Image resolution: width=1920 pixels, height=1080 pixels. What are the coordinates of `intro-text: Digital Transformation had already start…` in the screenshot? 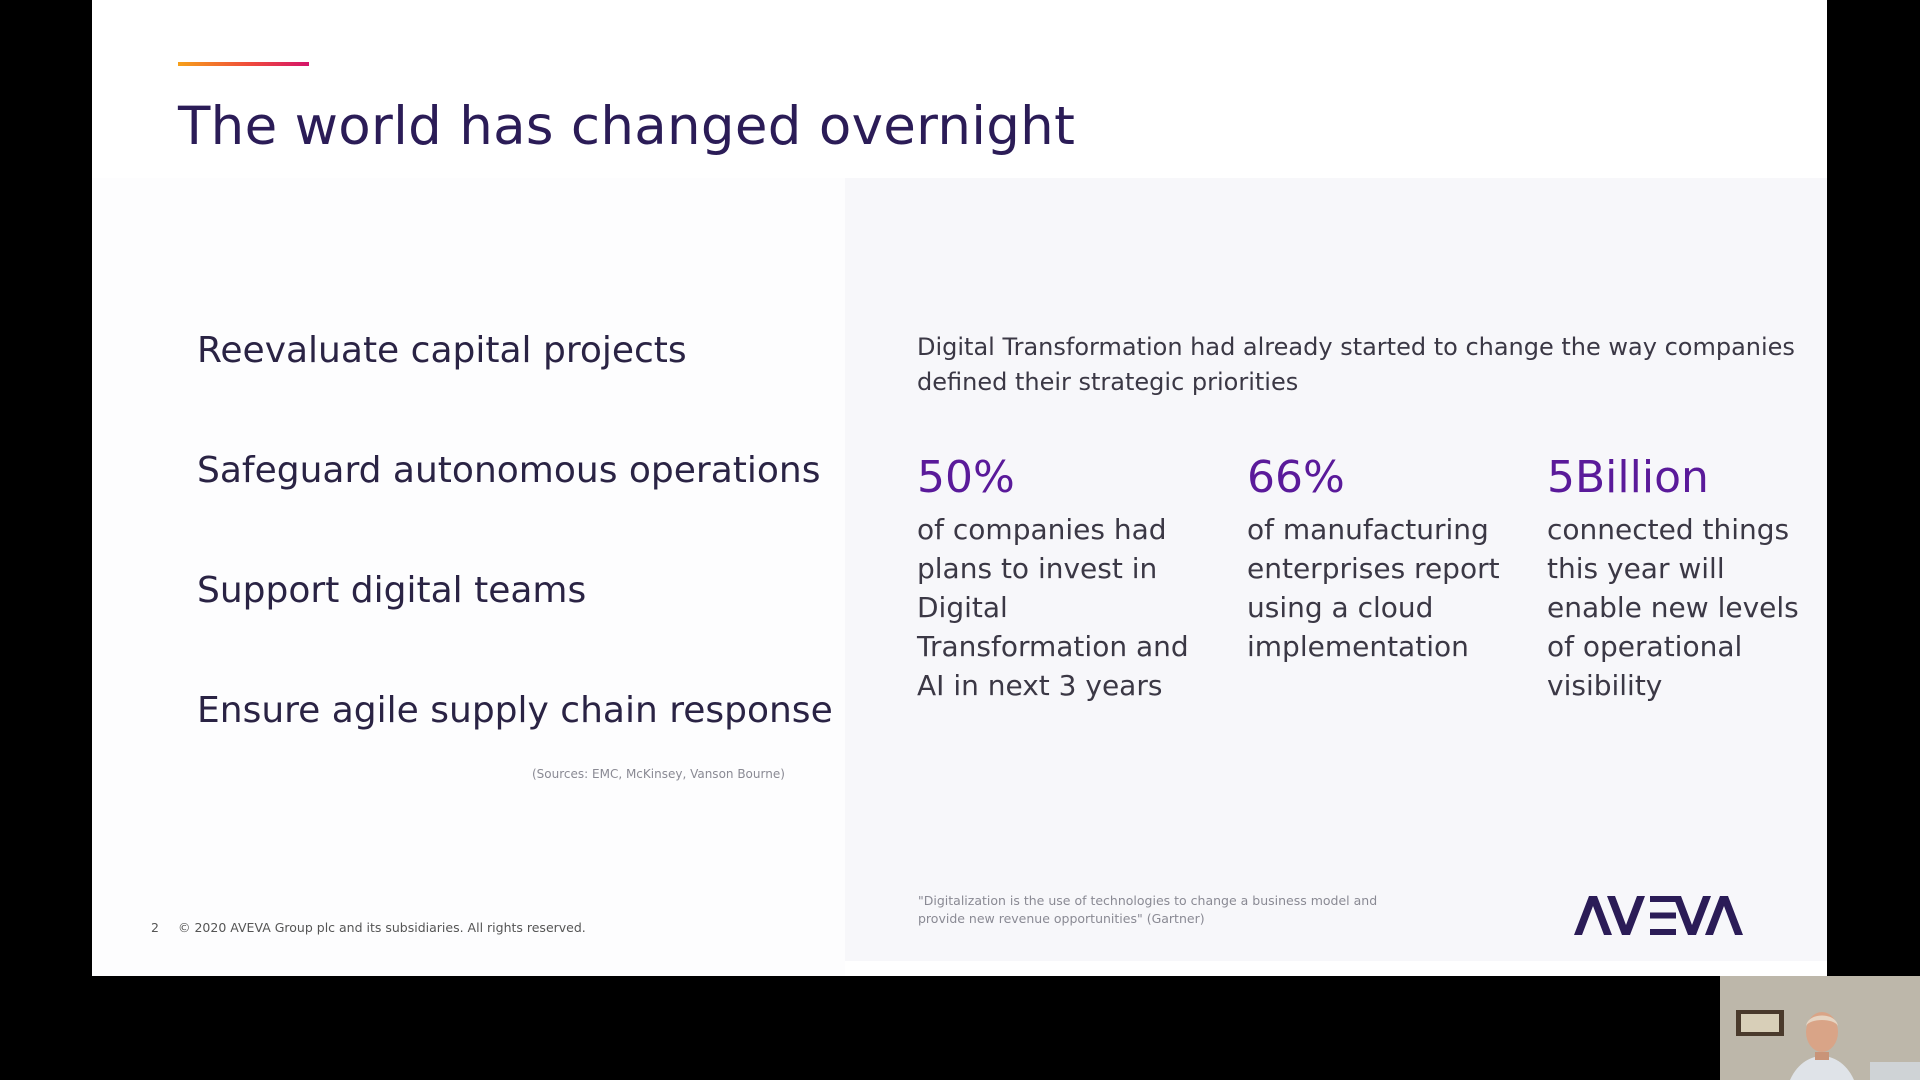 It's located at (1356, 364).